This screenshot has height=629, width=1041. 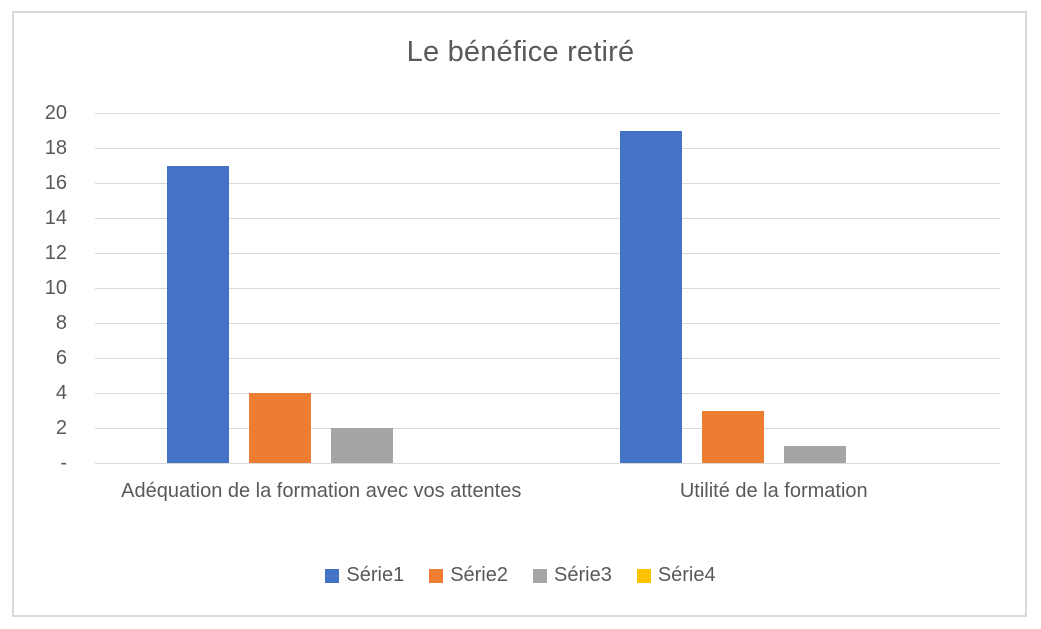 I want to click on legend-item-série1: Série1, so click(x=364, y=575).